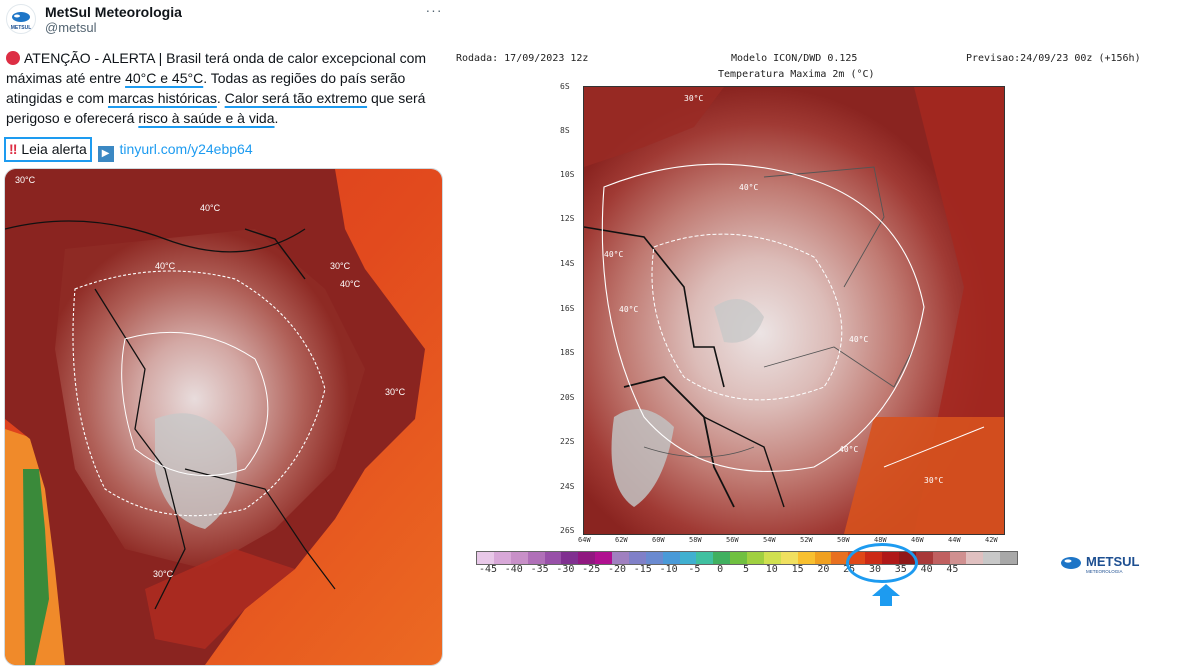 The width and height of the screenshot is (1200, 671). Describe the element at coordinates (628, 309) in the screenshot. I see `contour-label-40c-c: 40°C` at that location.